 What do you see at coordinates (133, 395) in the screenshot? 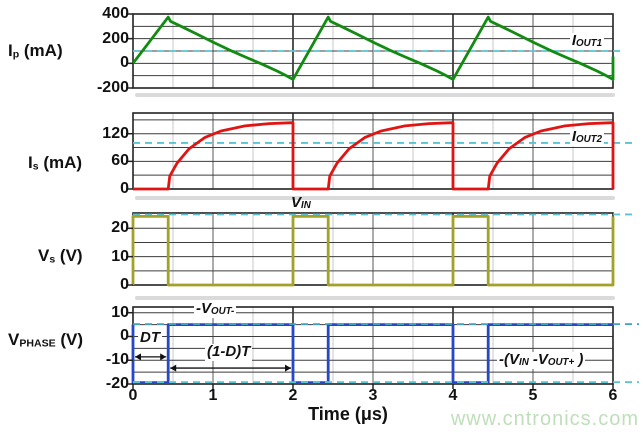
I see `x-tick-label: 0` at bounding box center [133, 395].